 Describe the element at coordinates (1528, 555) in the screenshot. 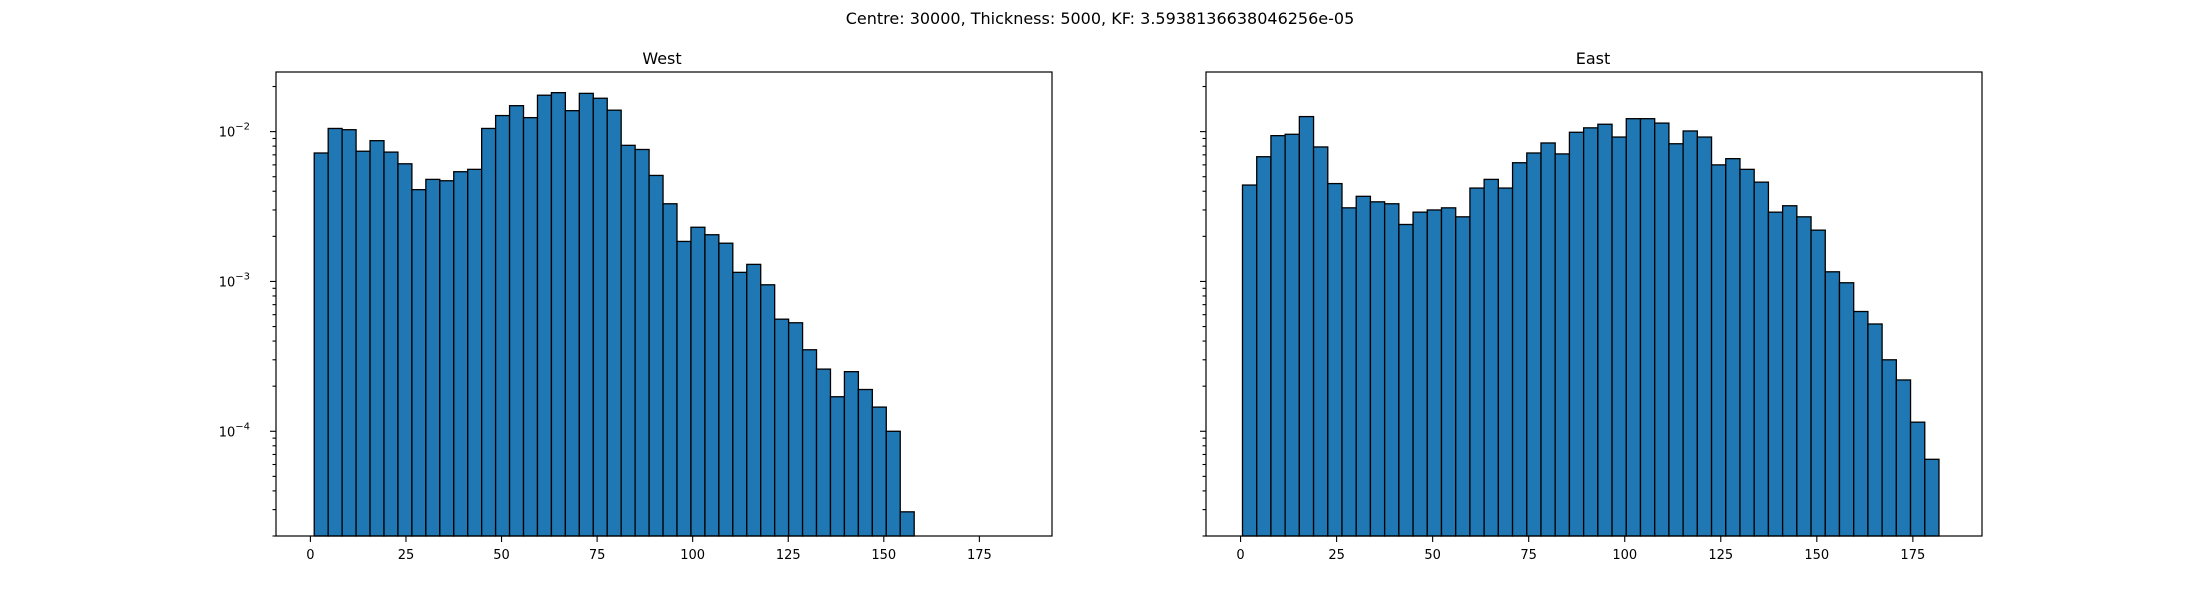

I see `east-x-tick-label: 75` at that location.